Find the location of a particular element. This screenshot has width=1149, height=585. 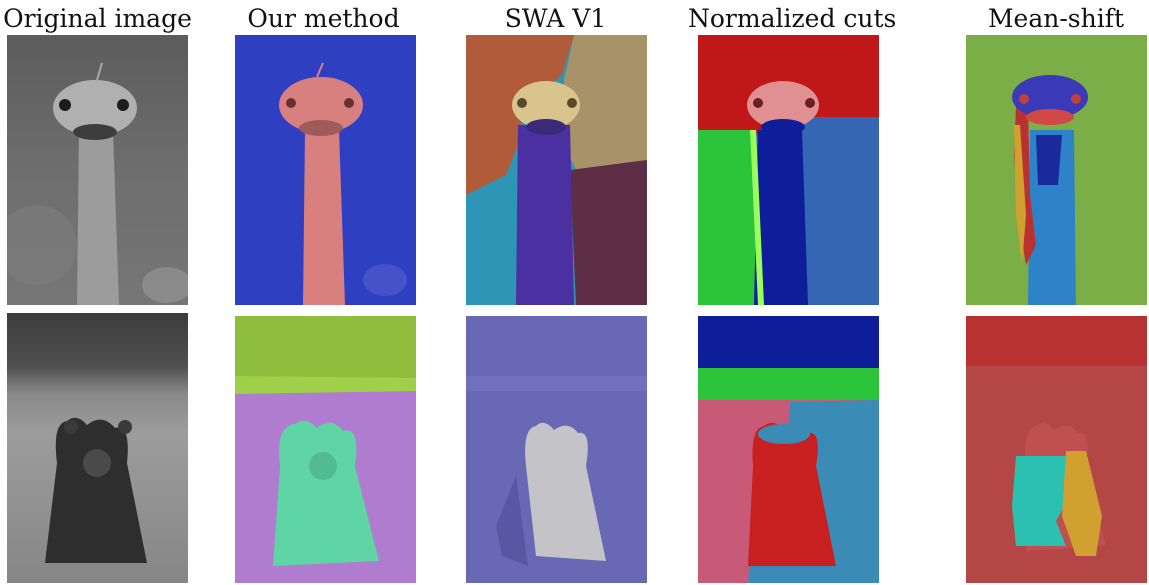

ostrich-swa-v1-segmentation is located at coordinates (556, 170).